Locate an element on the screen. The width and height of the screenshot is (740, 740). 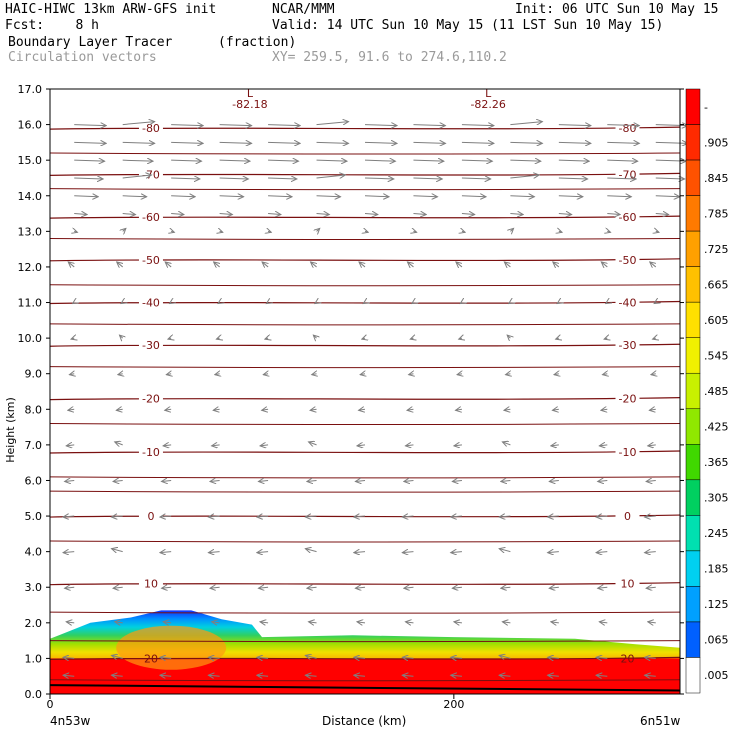
colorbar-label: .605 is located at coordinates (716, 320).